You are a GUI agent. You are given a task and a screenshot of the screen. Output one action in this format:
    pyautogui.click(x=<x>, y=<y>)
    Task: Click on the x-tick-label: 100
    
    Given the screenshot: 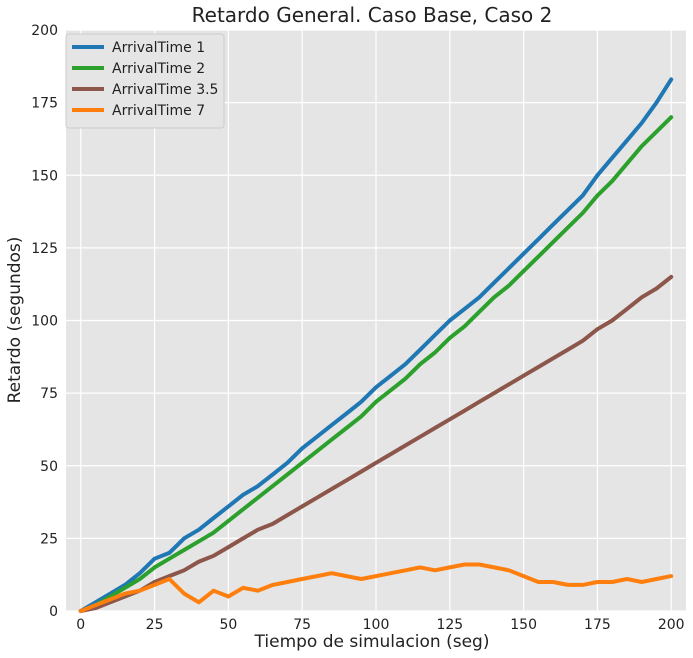 What is the action you would take?
    pyautogui.click(x=376, y=625)
    